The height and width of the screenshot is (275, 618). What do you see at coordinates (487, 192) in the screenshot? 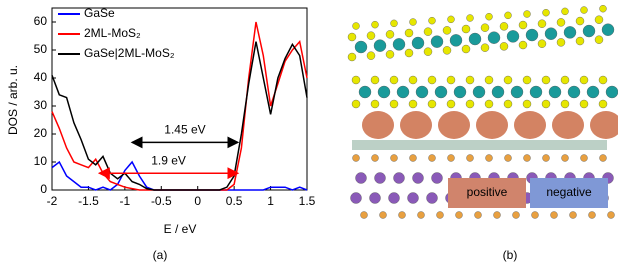
I see `legend-label: positive` at bounding box center [487, 192].